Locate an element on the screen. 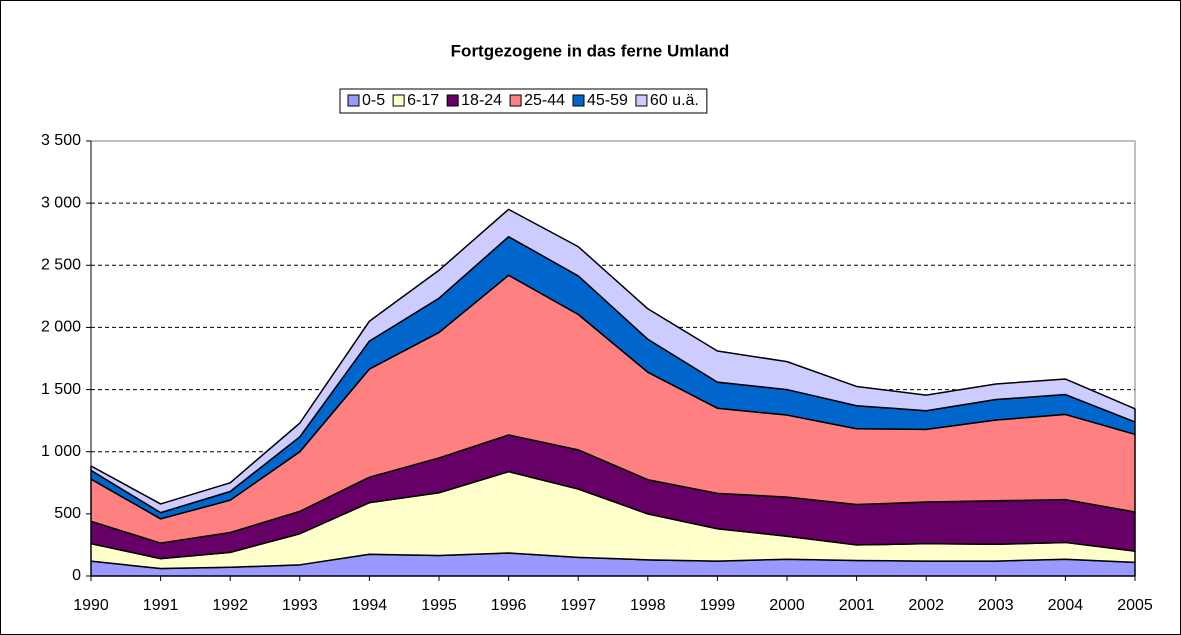  x-tick-label: 1992 is located at coordinates (230, 605).